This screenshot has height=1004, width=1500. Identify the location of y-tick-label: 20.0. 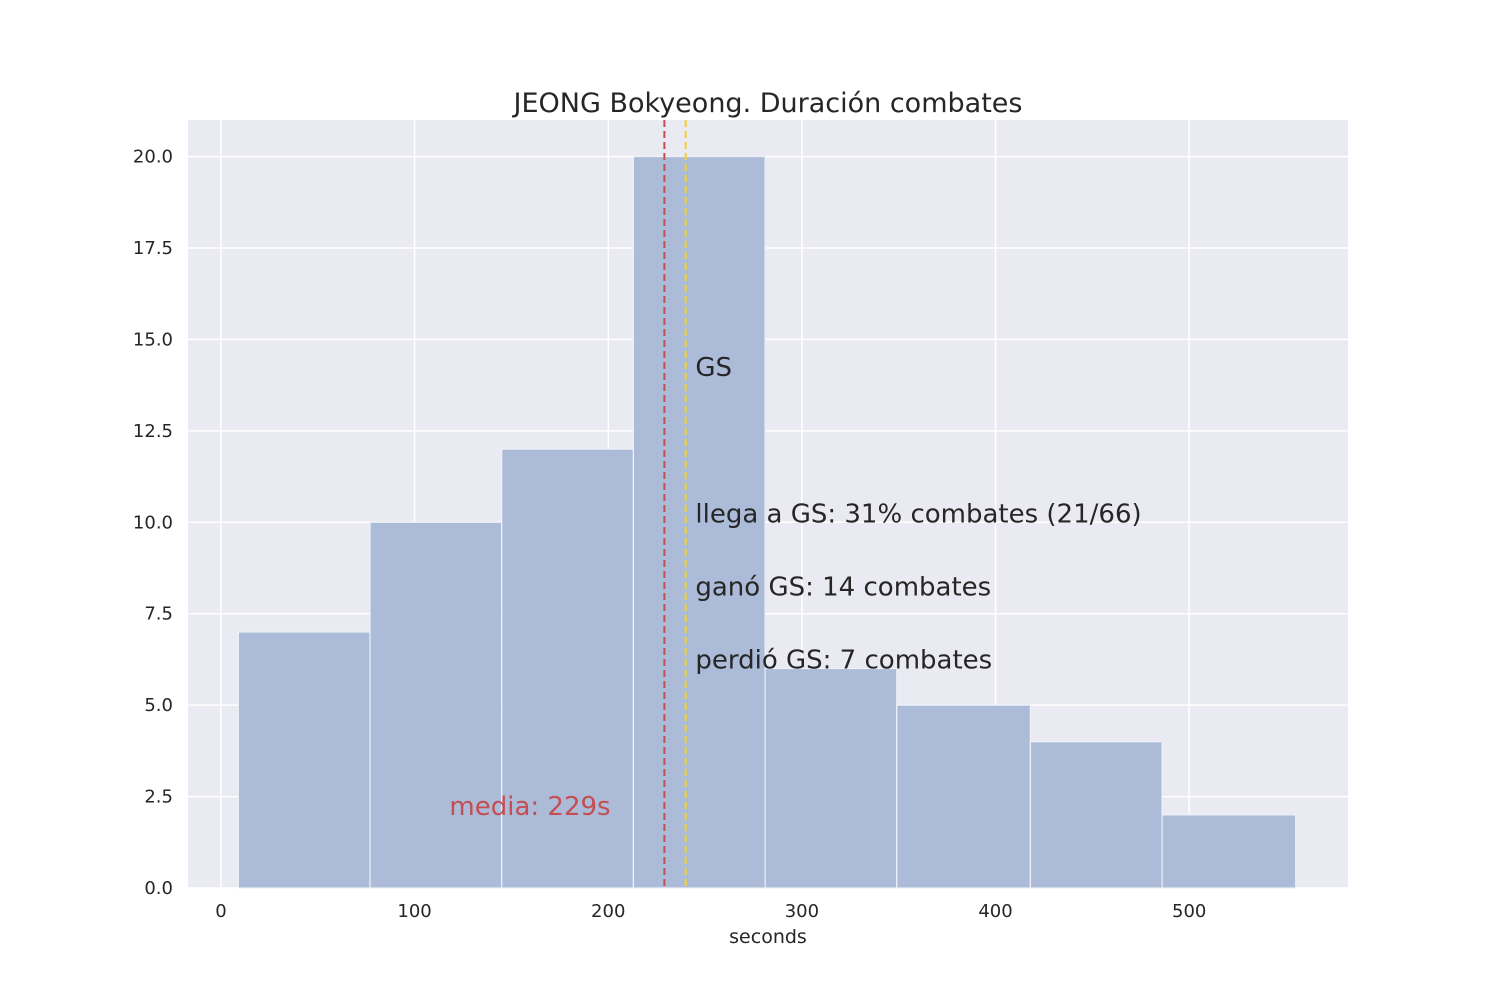
(153, 157).